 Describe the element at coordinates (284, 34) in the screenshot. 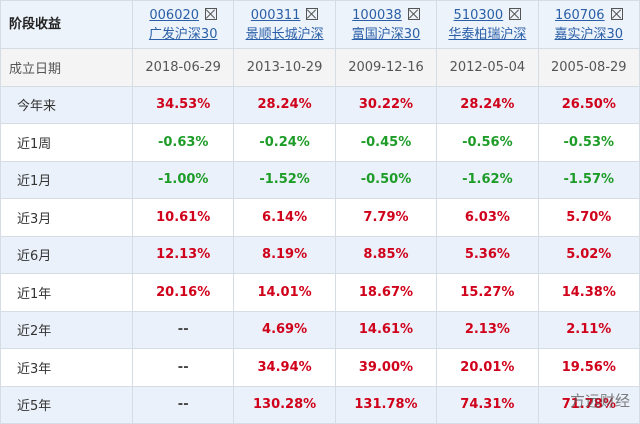

I see `fund-name: 景顺长城沪深` at that location.